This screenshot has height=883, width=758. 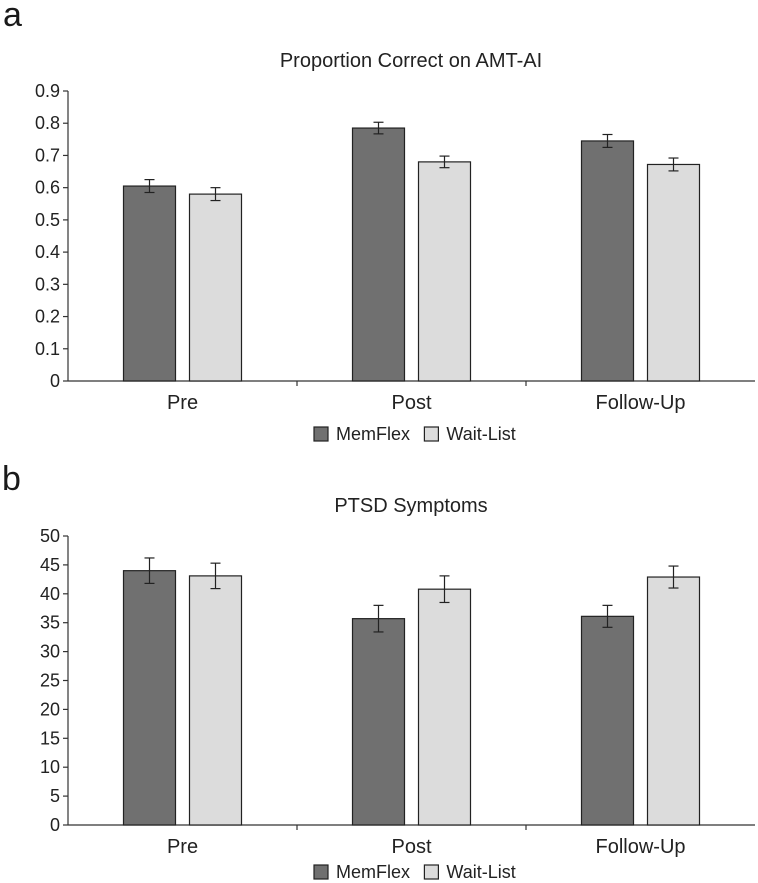 I want to click on panel-b-label: b, so click(x=11, y=479).